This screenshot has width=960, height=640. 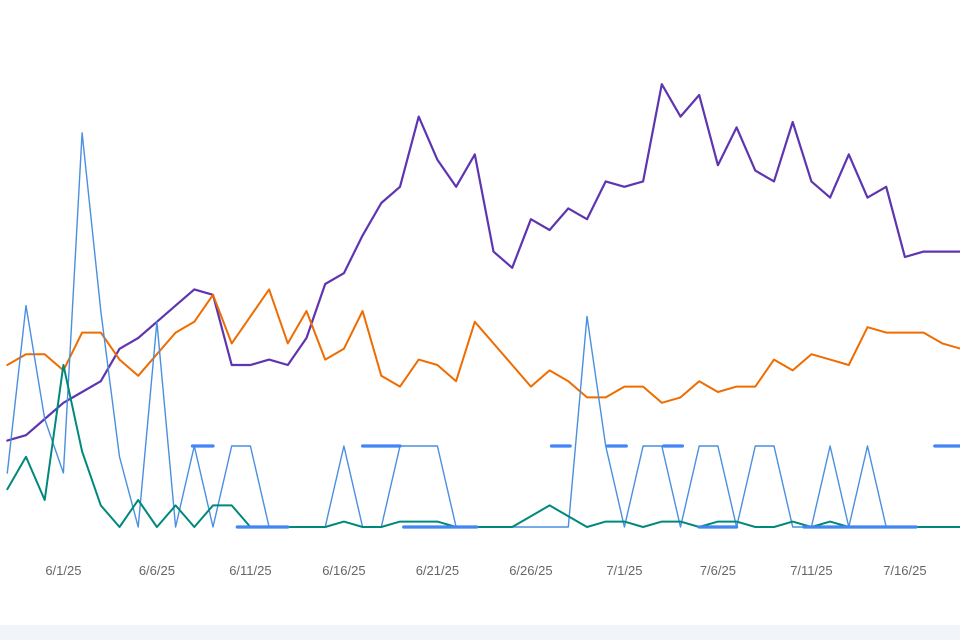 I want to click on footer-bar, so click(x=480, y=632).